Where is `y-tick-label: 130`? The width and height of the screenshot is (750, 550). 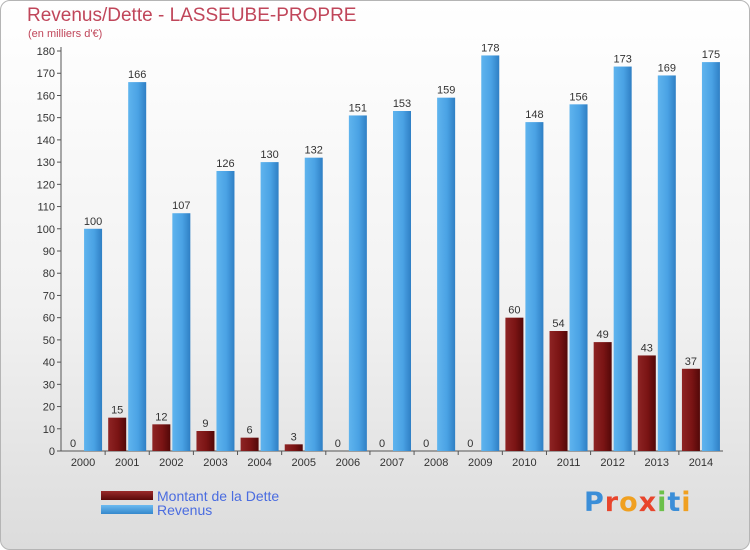
y-tick-label: 130 is located at coordinates (46, 163).